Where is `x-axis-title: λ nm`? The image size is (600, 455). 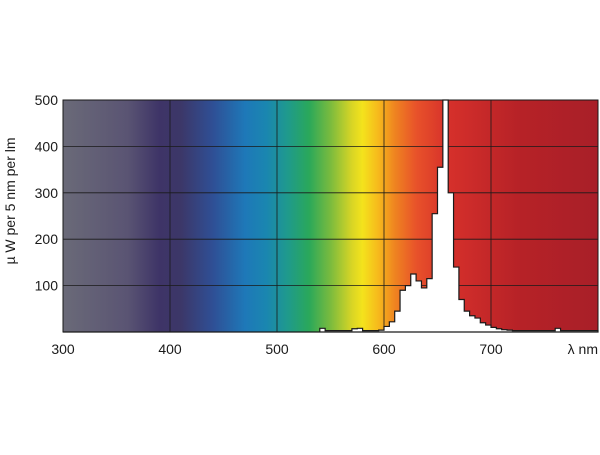
x-axis-title: λ nm is located at coordinates (583, 349).